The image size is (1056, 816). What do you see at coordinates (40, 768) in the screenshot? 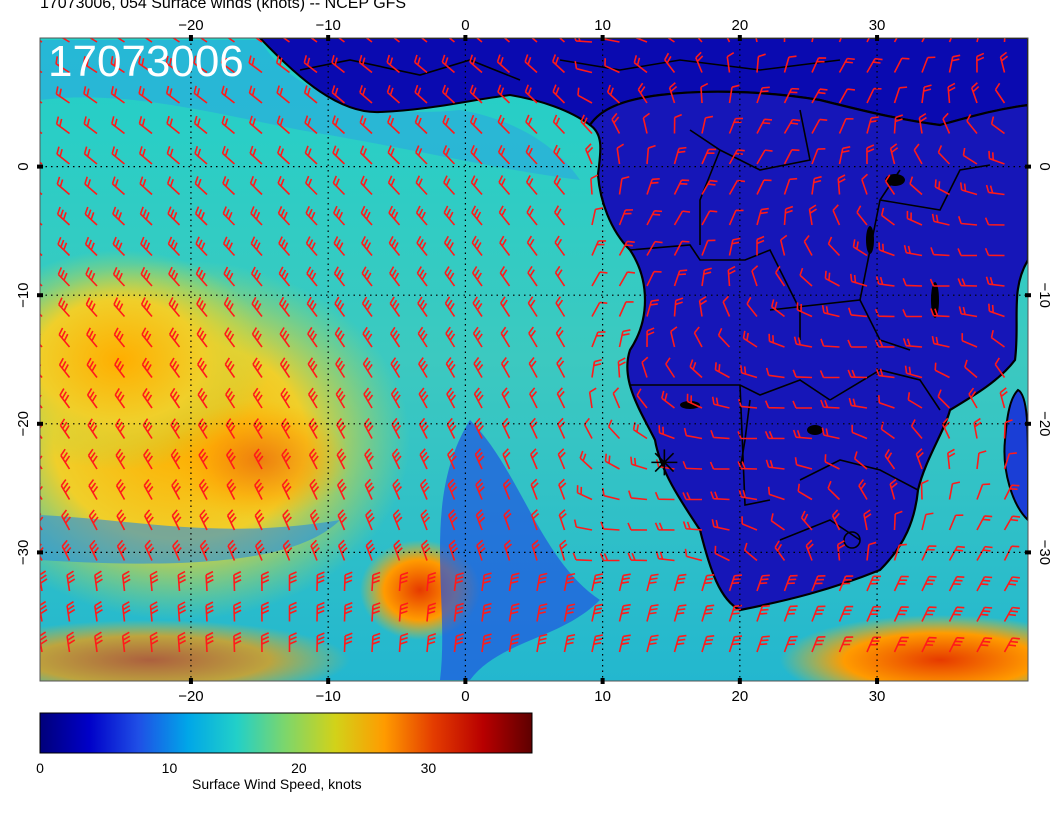
I see `colorbar-tick-label: 0` at bounding box center [40, 768].